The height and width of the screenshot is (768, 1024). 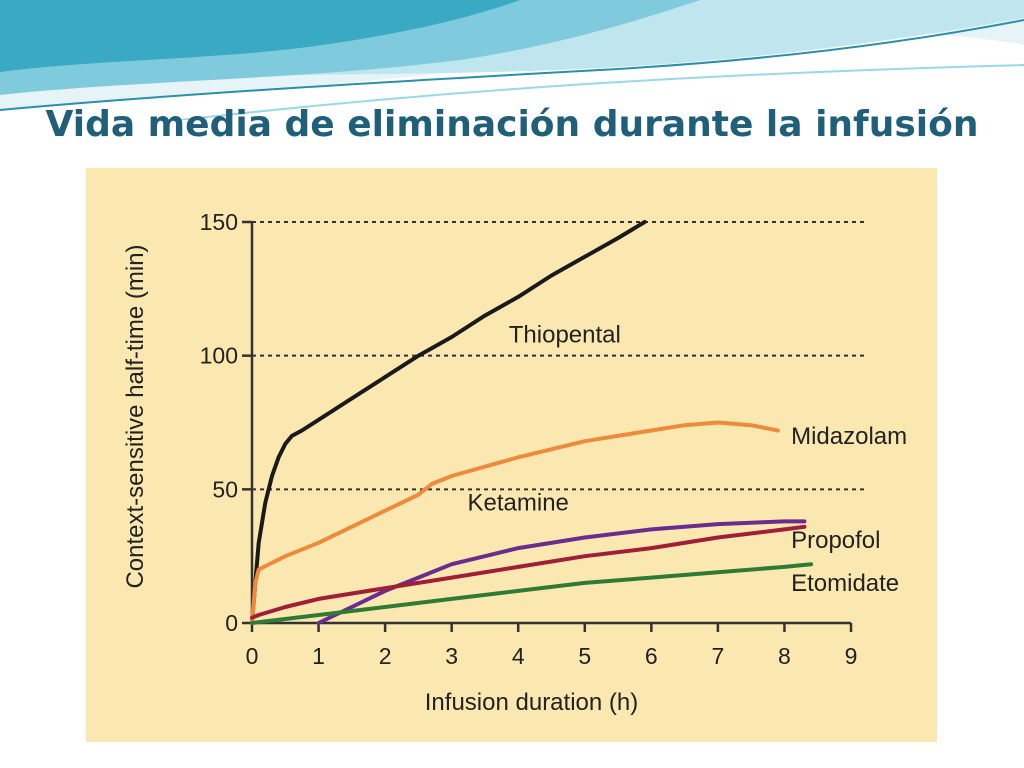 What do you see at coordinates (219, 356) in the screenshot?
I see `y-tick-label-100: 100` at bounding box center [219, 356].